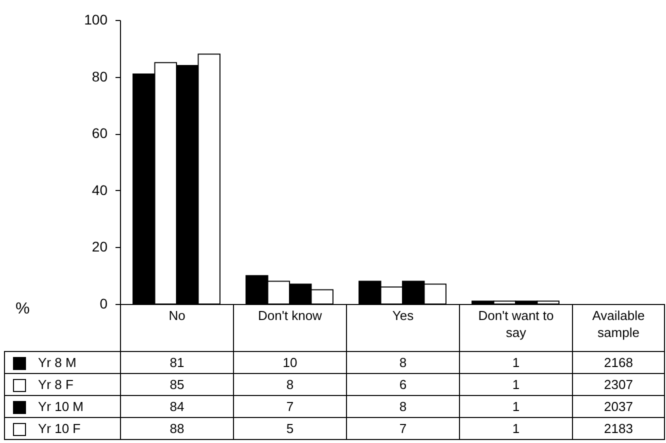  Describe the element at coordinates (177, 385) in the screenshot. I see `data-label: 85` at that location.